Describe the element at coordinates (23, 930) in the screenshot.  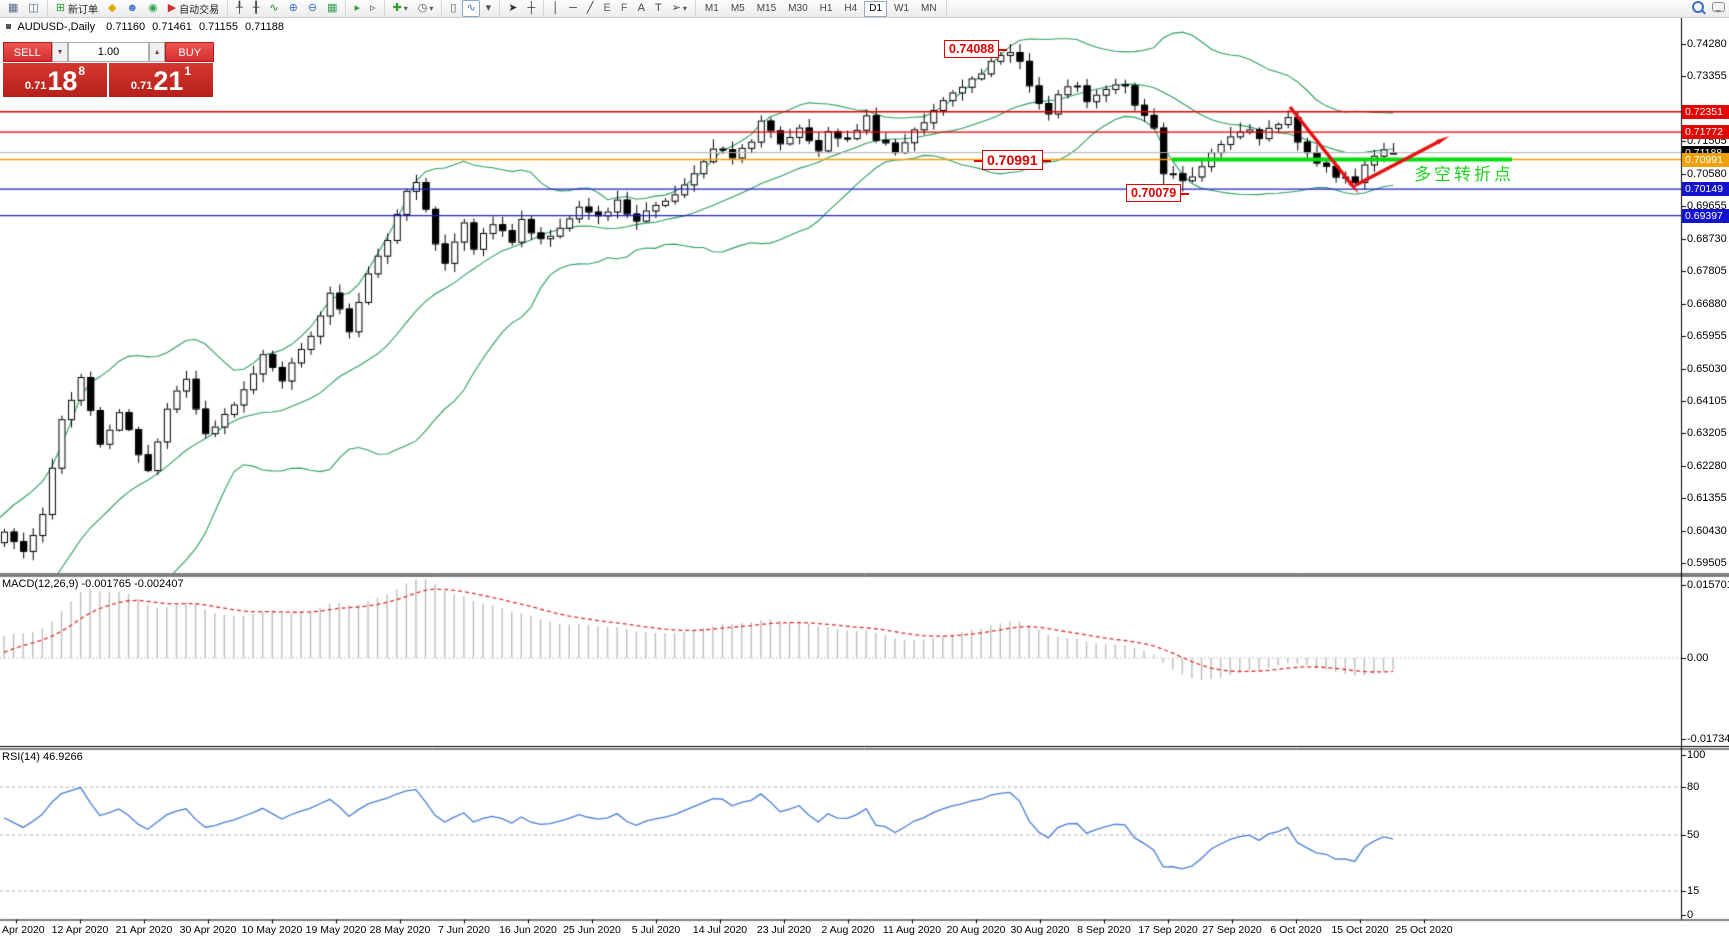
I see `date-axis-label: Apr 2020` at that location.